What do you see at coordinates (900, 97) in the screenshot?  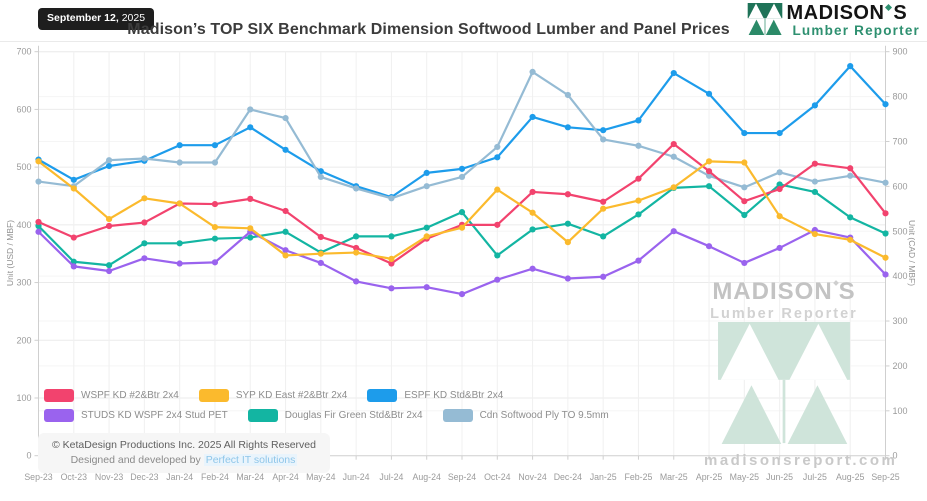 I see `svg-text: 800` at bounding box center [900, 97].